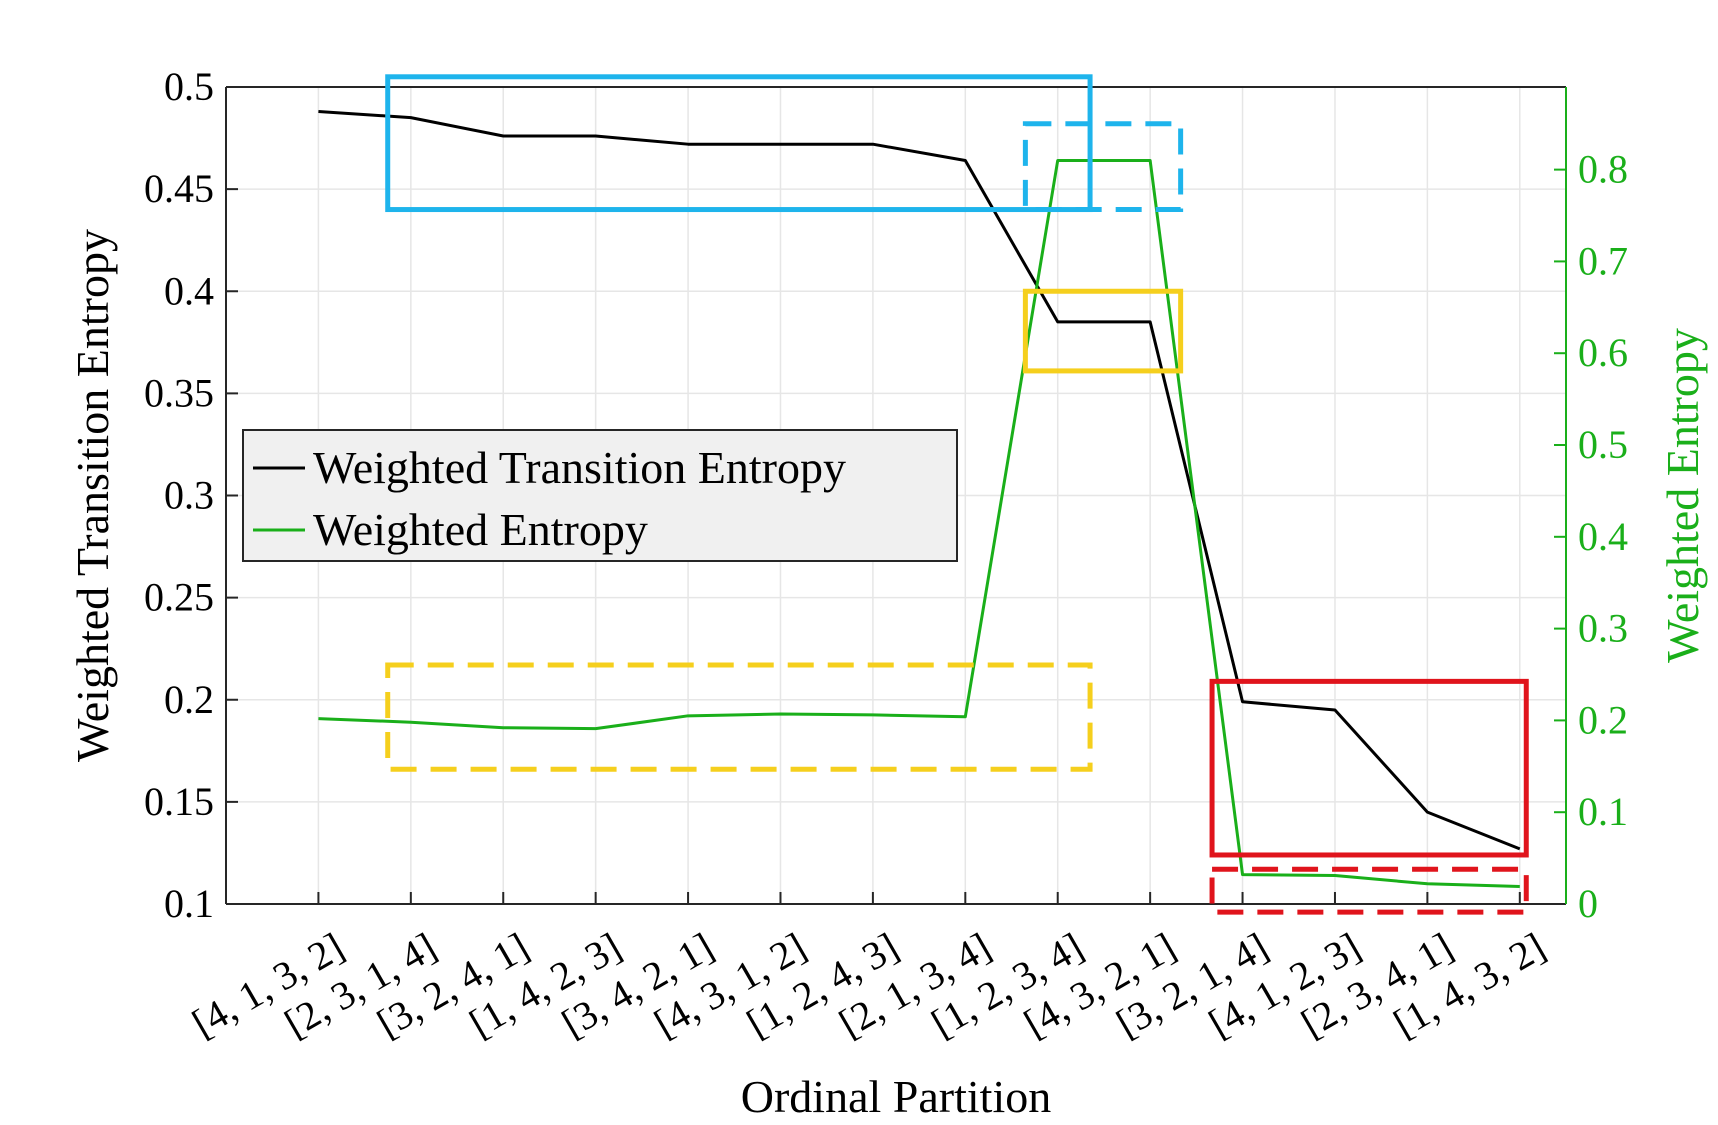  I want to click on y-axis-title-left: Weighted Transition Entropy, so click(92, 495).